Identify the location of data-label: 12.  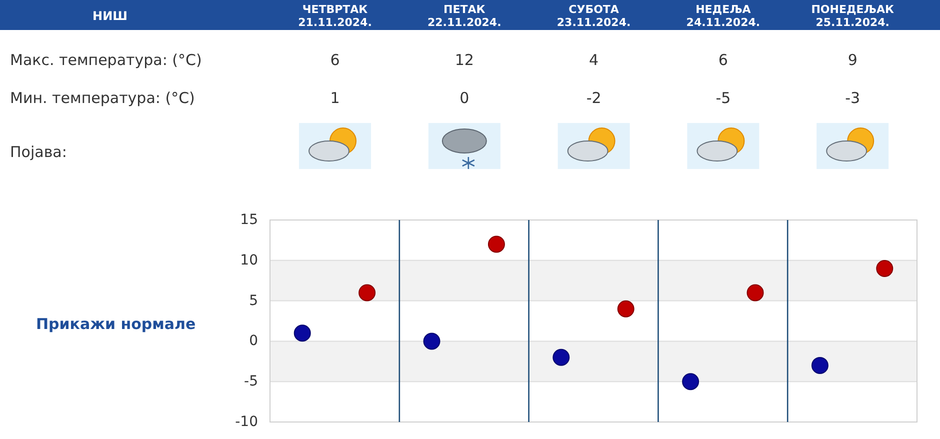
(464, 60).